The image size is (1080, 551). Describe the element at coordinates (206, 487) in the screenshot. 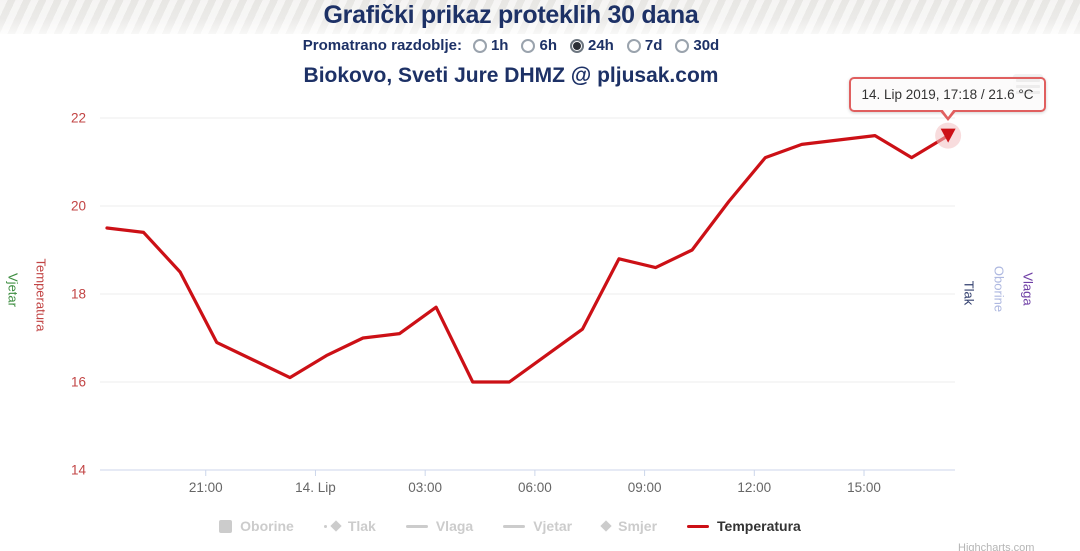

I see `x-tick-label: 21:00` at that location.